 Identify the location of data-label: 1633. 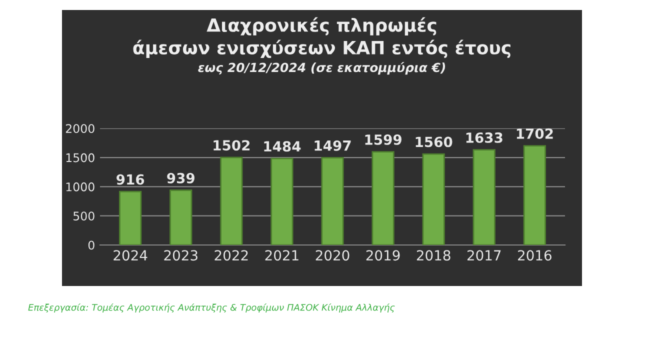
(484, 137).